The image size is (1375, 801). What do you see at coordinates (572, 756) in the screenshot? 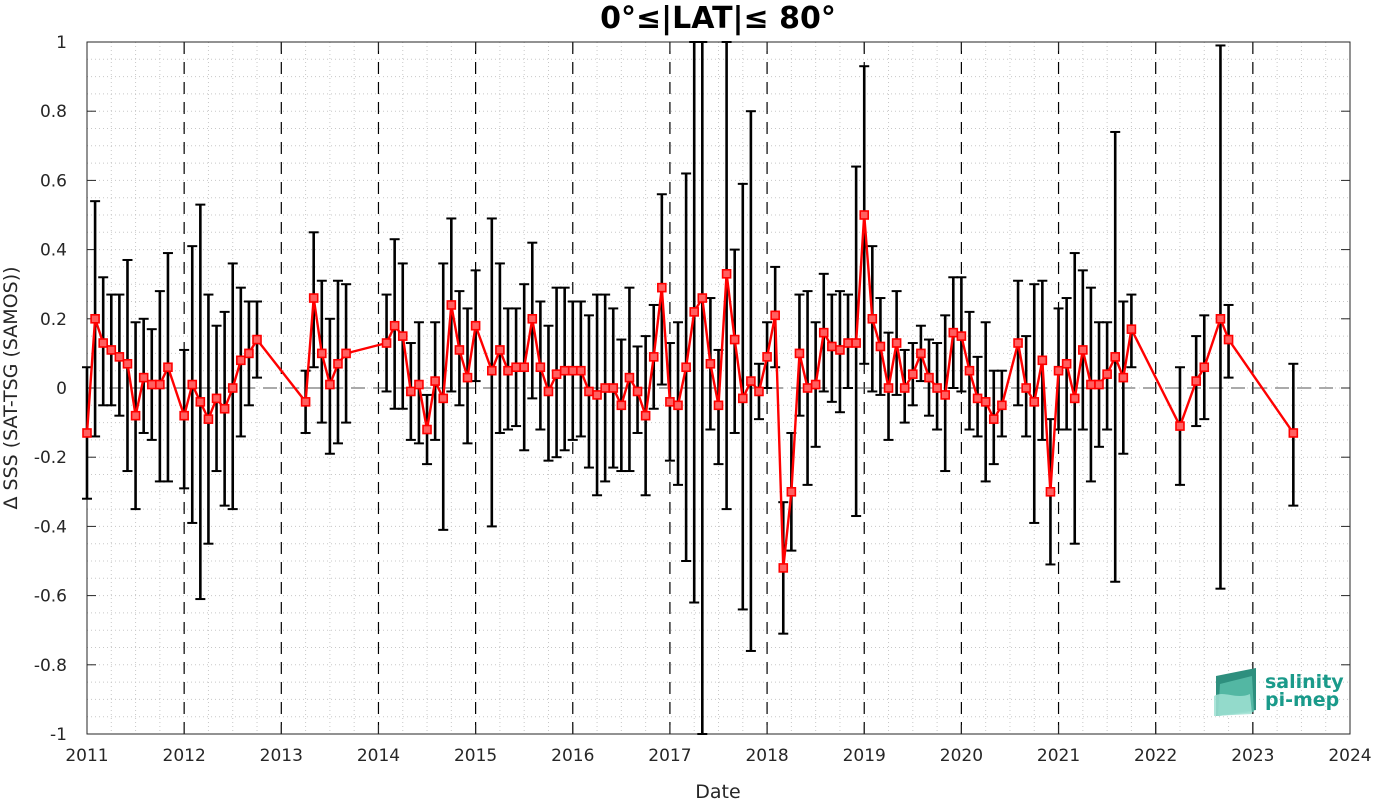
I see `x-tick-label: 2016` at bounding box center [572, 756].